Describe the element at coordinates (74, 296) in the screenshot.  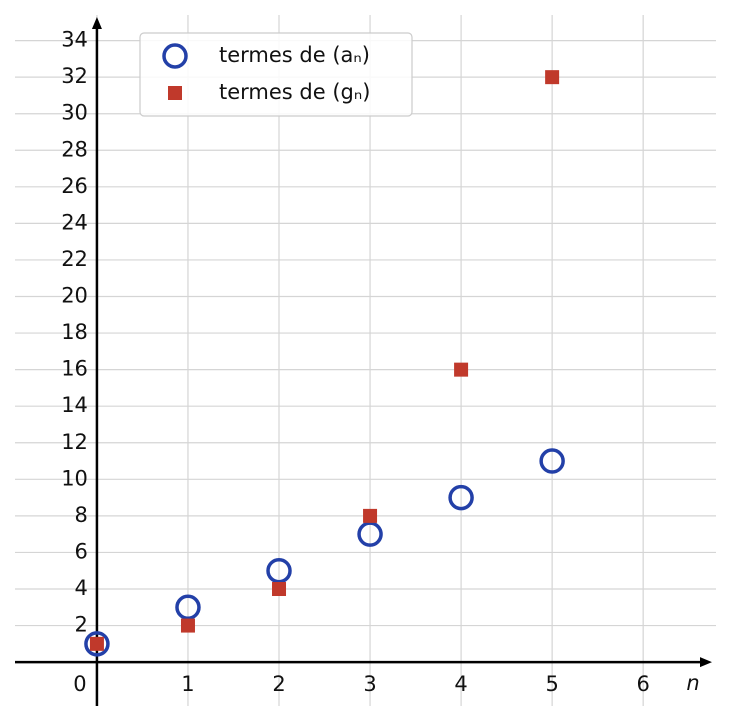
I see `y-tick-label: 20` at that location.